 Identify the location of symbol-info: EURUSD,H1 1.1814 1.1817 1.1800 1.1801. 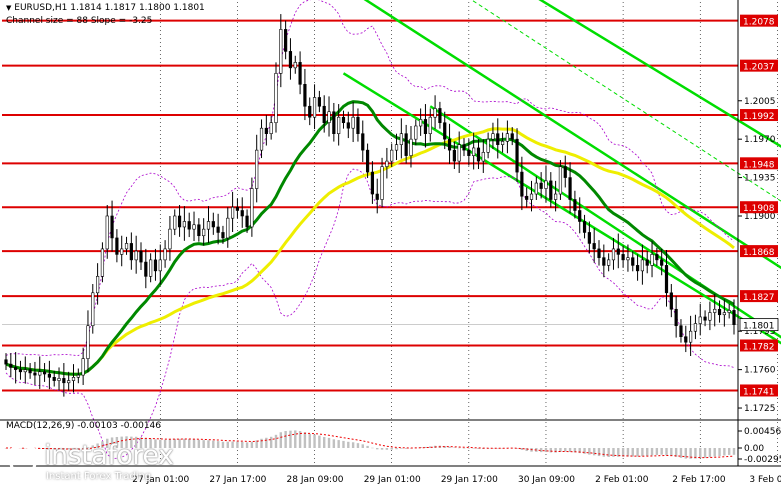
(109, 8).